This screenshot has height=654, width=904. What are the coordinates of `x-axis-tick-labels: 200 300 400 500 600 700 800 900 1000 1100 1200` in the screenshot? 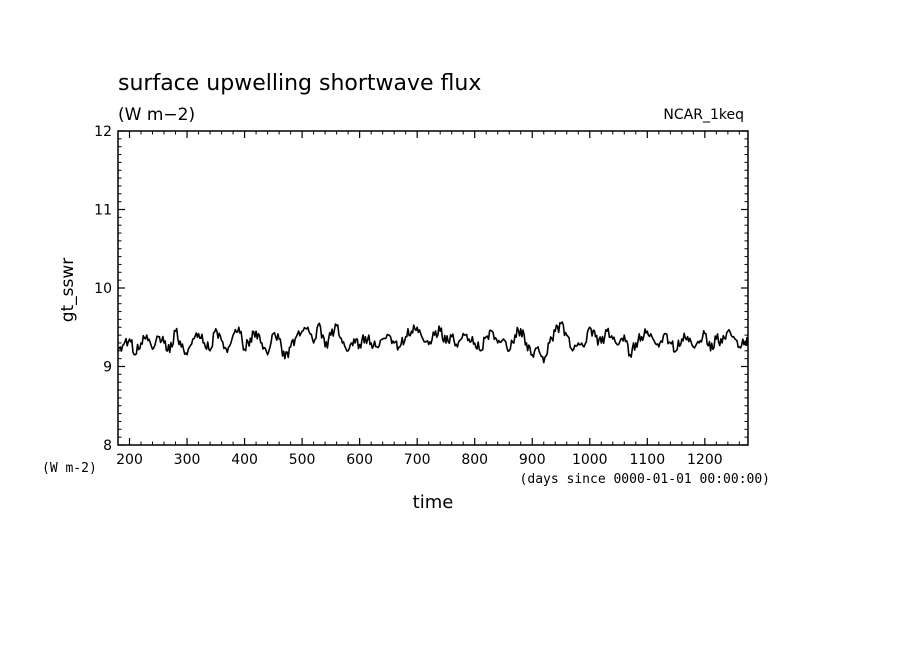 It's located at (419, 460).